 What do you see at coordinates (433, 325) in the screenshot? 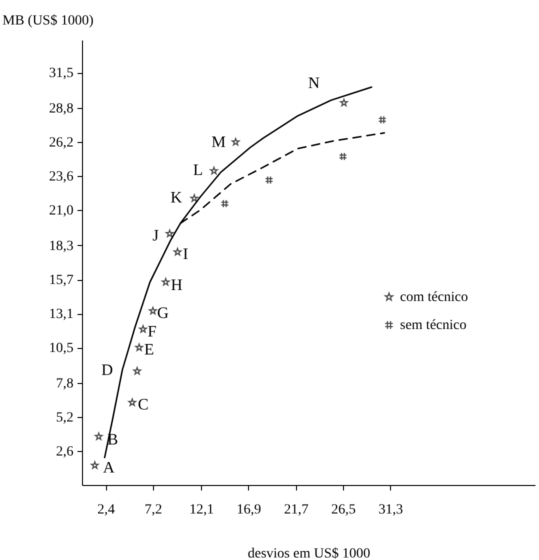
I see `legend-label: sem técnico` at bounding box center [433, 325].